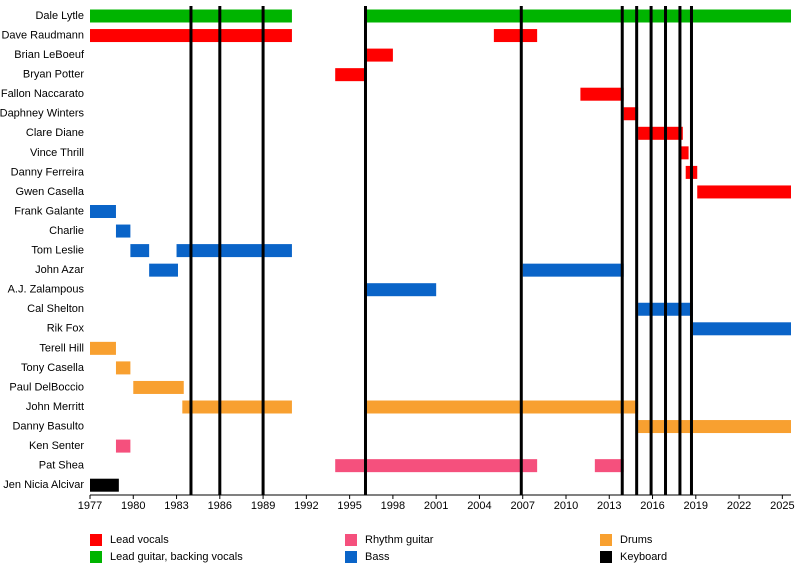  I want to click on row-label: Jen Nicia Alcivar, so click(43, 485).